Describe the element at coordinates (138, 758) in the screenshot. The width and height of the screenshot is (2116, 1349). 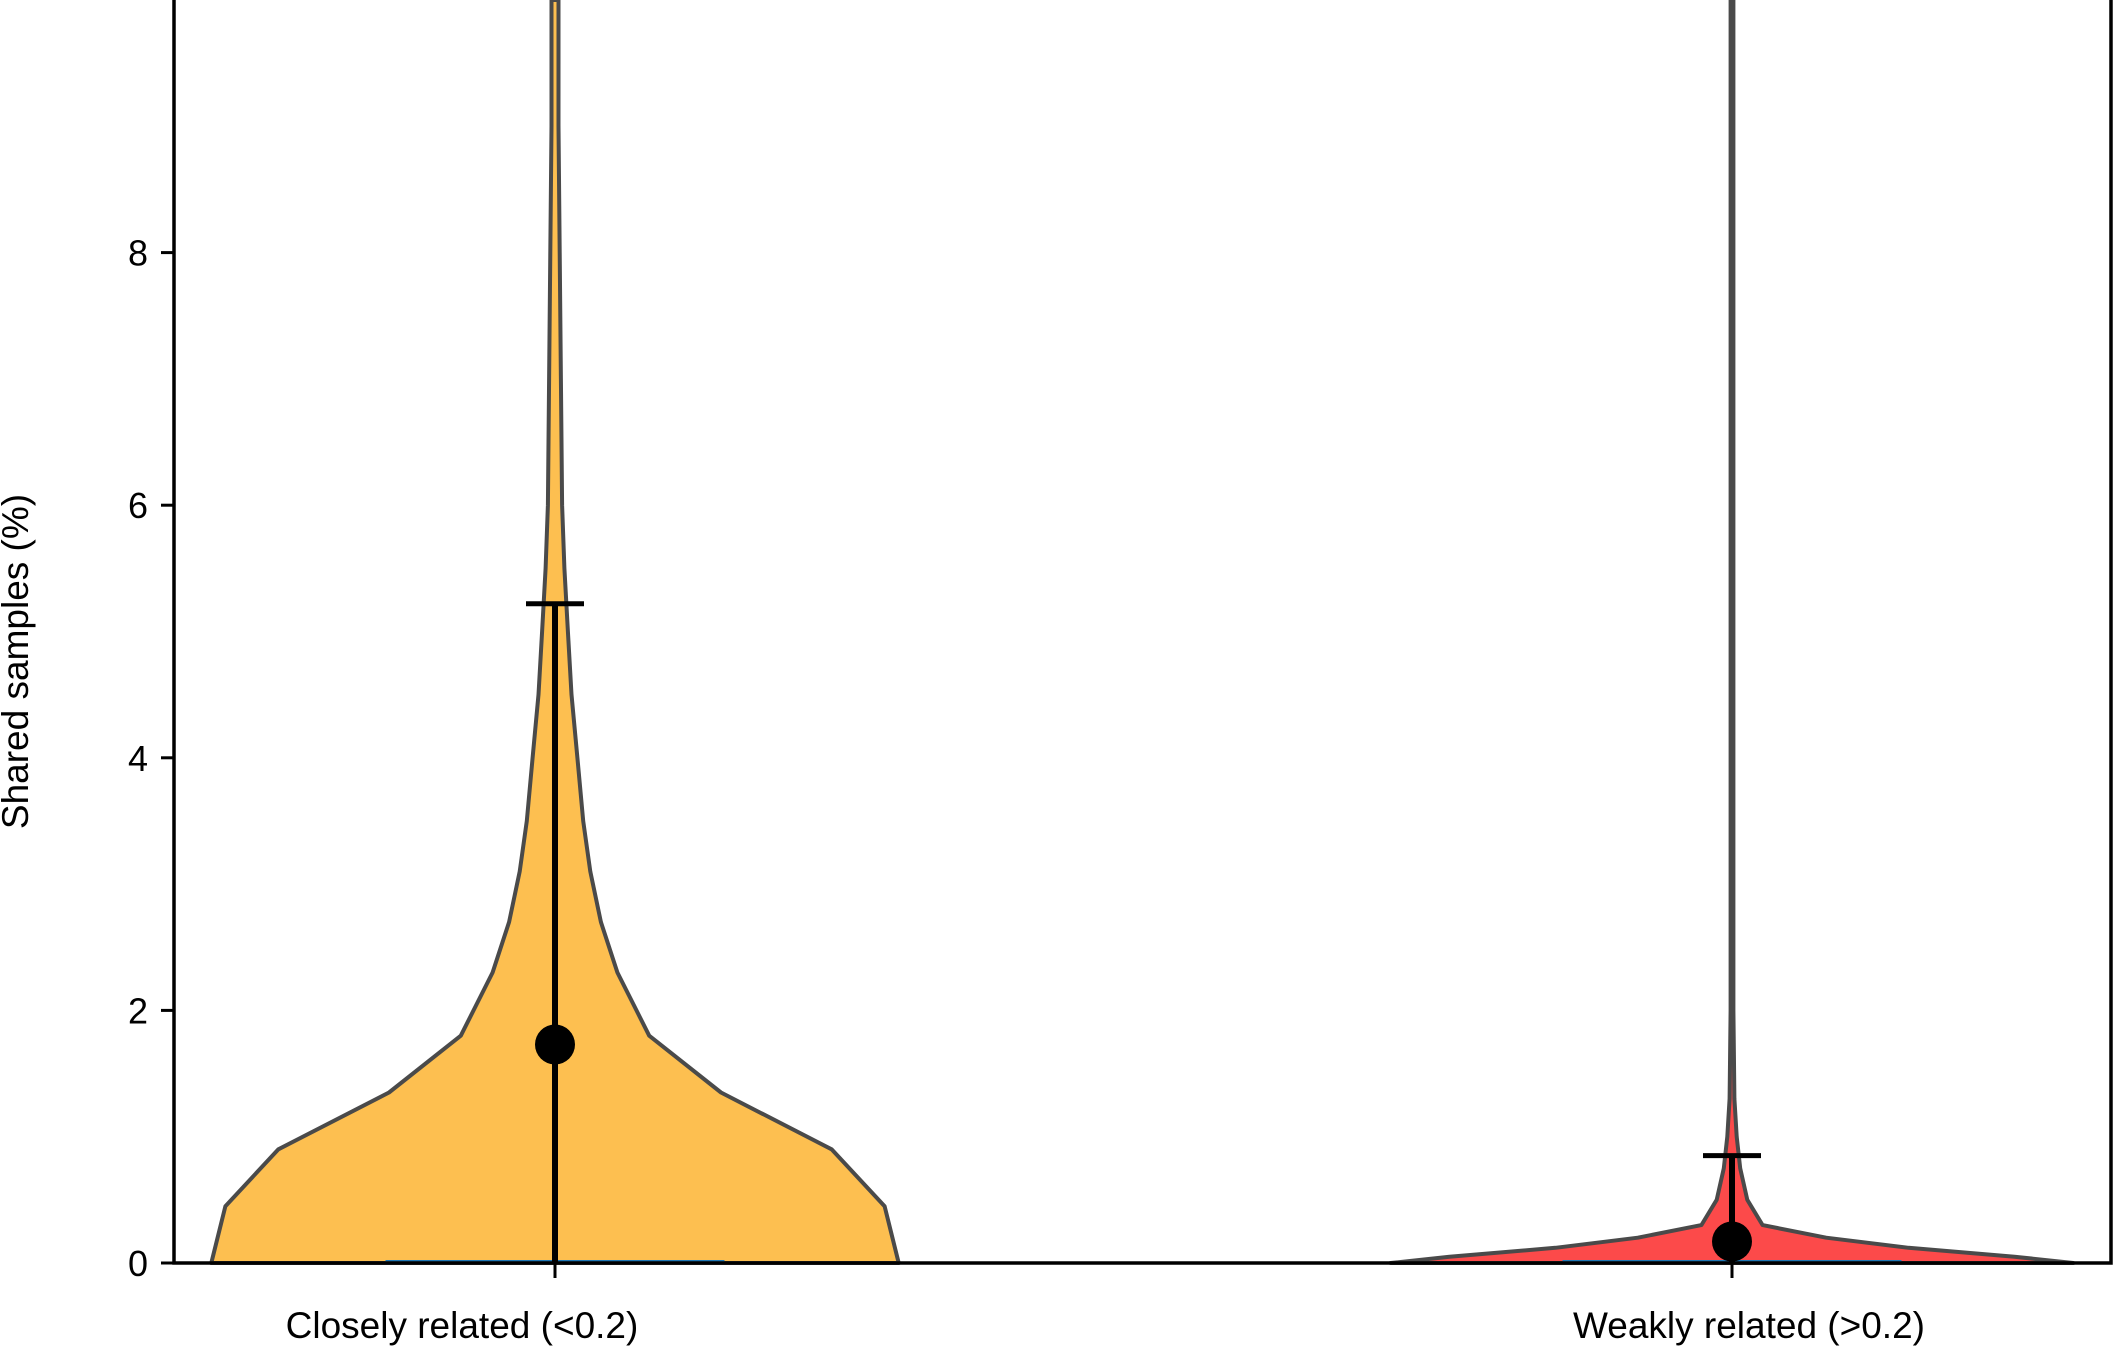
I see `y-tick-label: 4` at that location.